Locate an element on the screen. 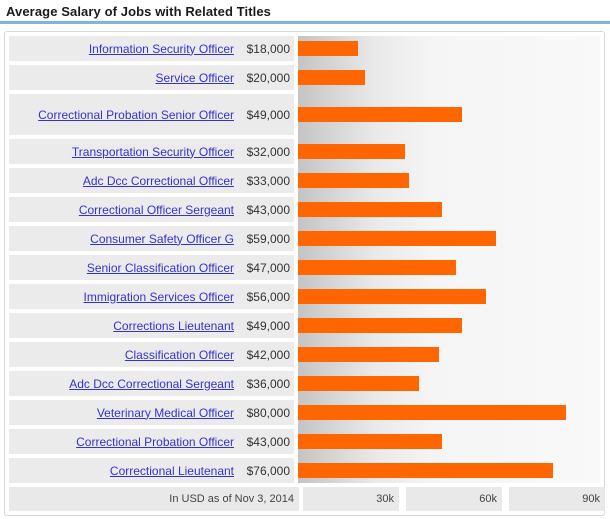  salary-value: $33,000 is located at coordinates (268, 180).